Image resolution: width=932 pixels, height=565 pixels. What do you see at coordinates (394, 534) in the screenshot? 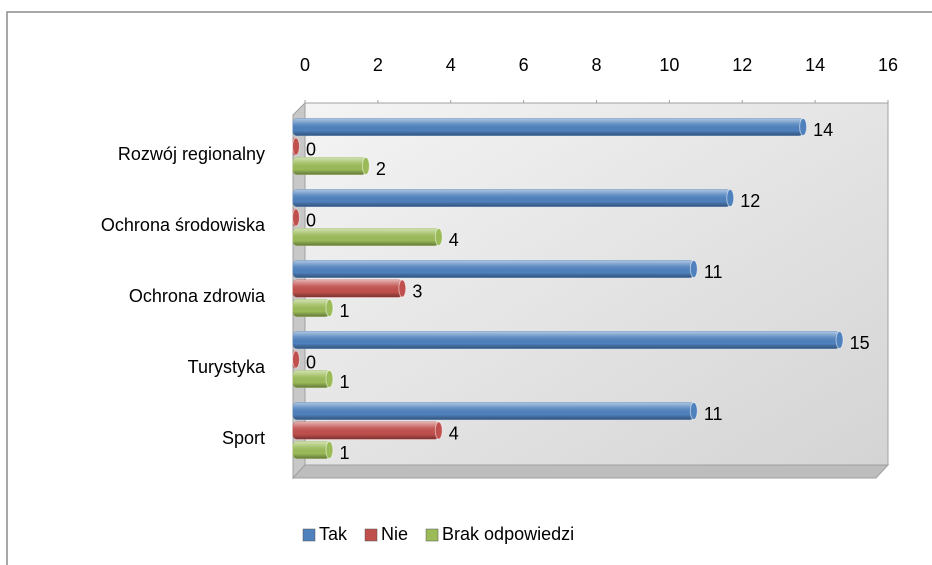
I see `legend-label: Nie` at bounding box center [394, 534].